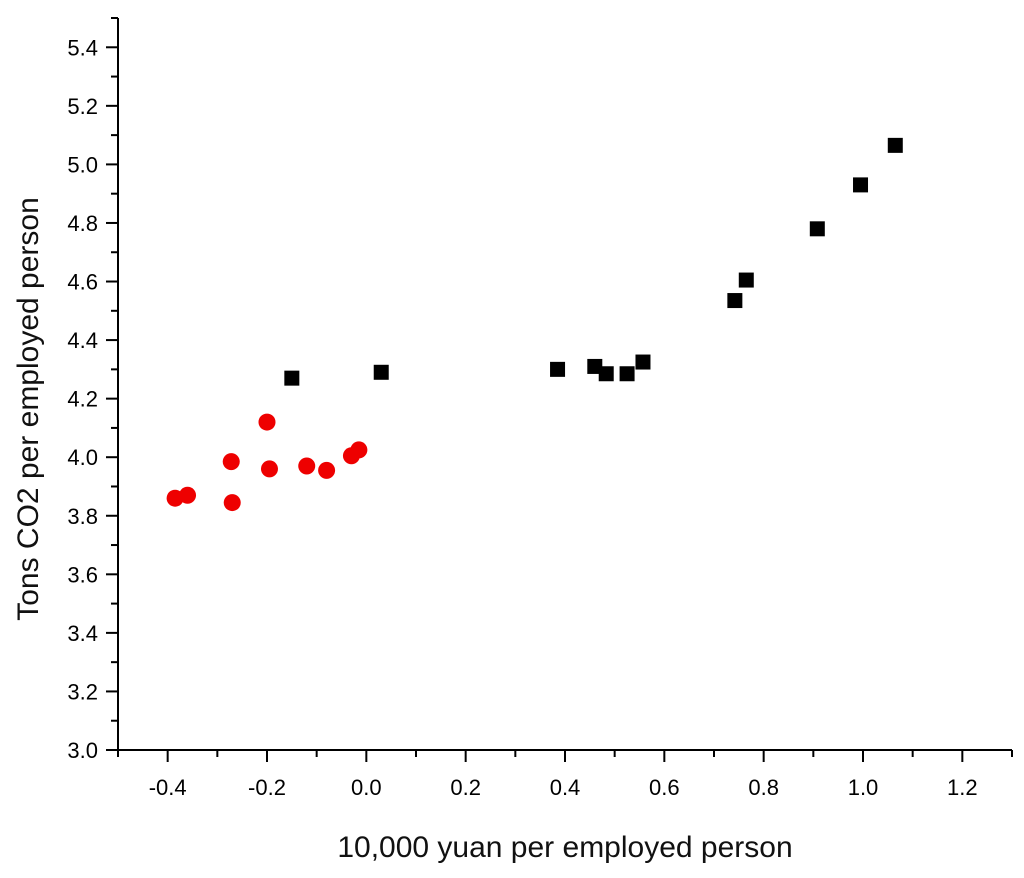 The width and height of the screenshot is (1024, 878). Describe the element at coordinates (82, 457) in the screenshot. I see `y-tick-label: 4.0` at that location.